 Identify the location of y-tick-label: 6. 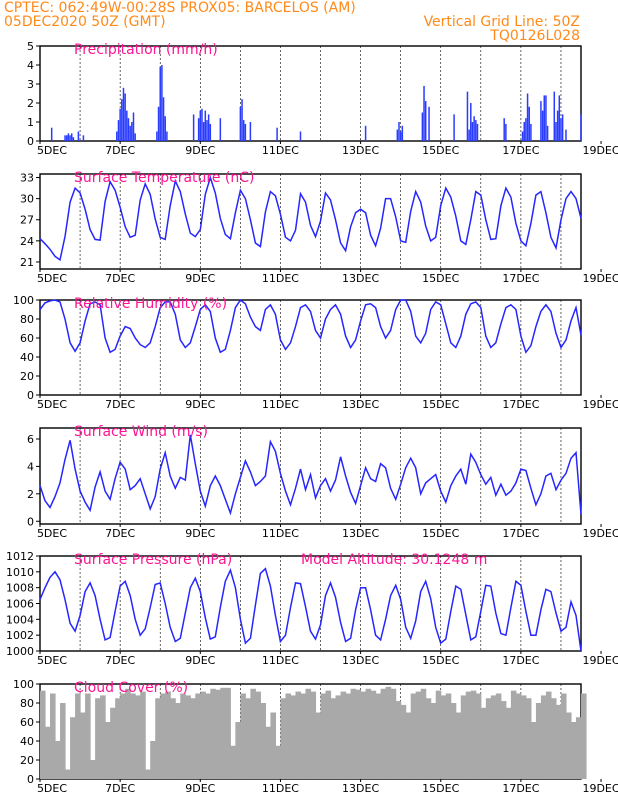
(30, 439).